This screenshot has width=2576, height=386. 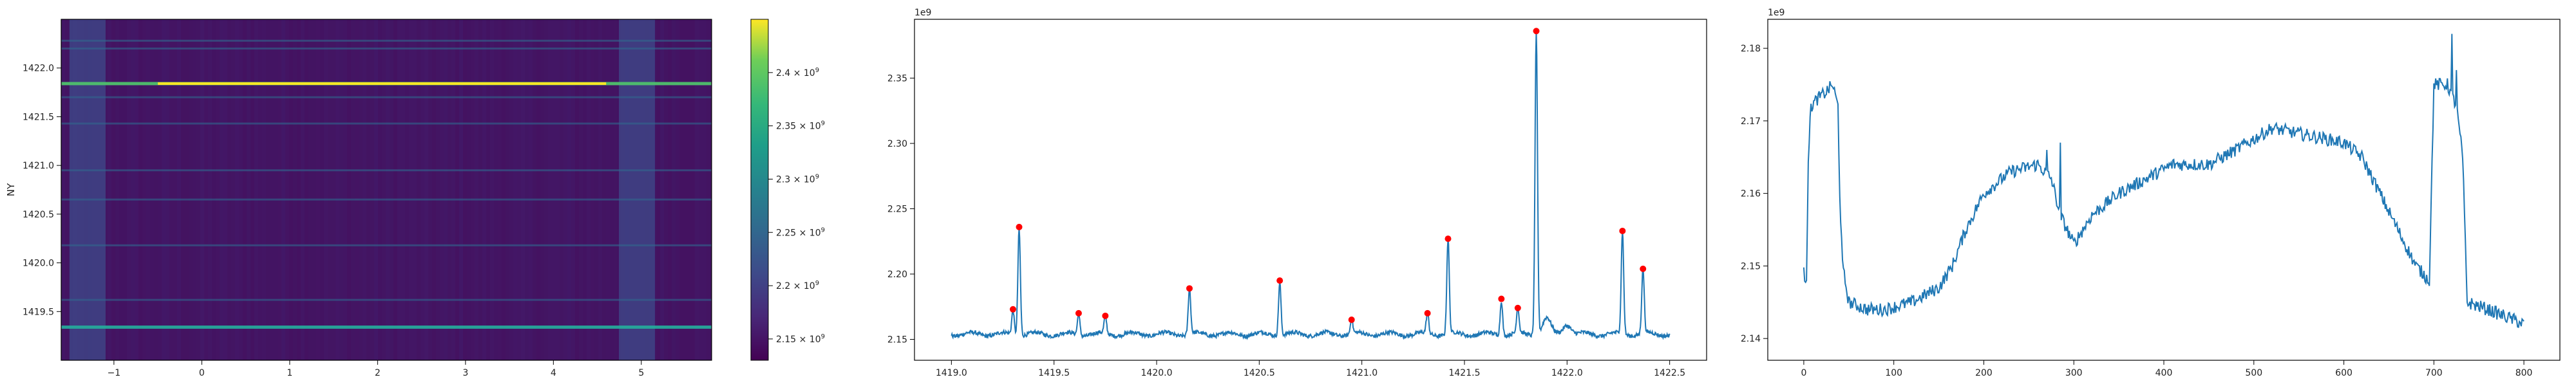 I want to click on spectrum-y-axis: 2.15 2.20 2.25 2.30 2.35, so click(x=901, y=209).